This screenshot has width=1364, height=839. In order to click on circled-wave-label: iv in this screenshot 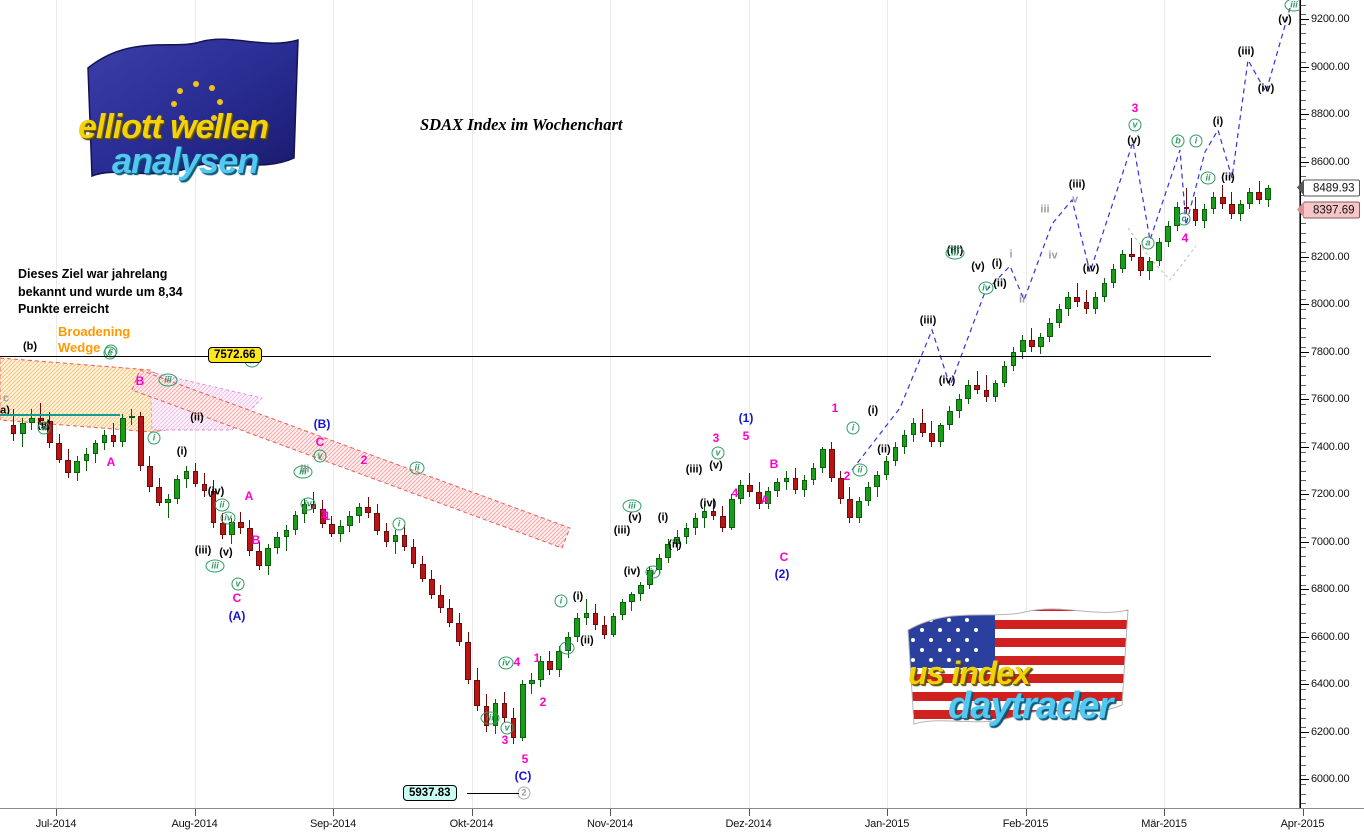, I will do `click(986, 288)`.